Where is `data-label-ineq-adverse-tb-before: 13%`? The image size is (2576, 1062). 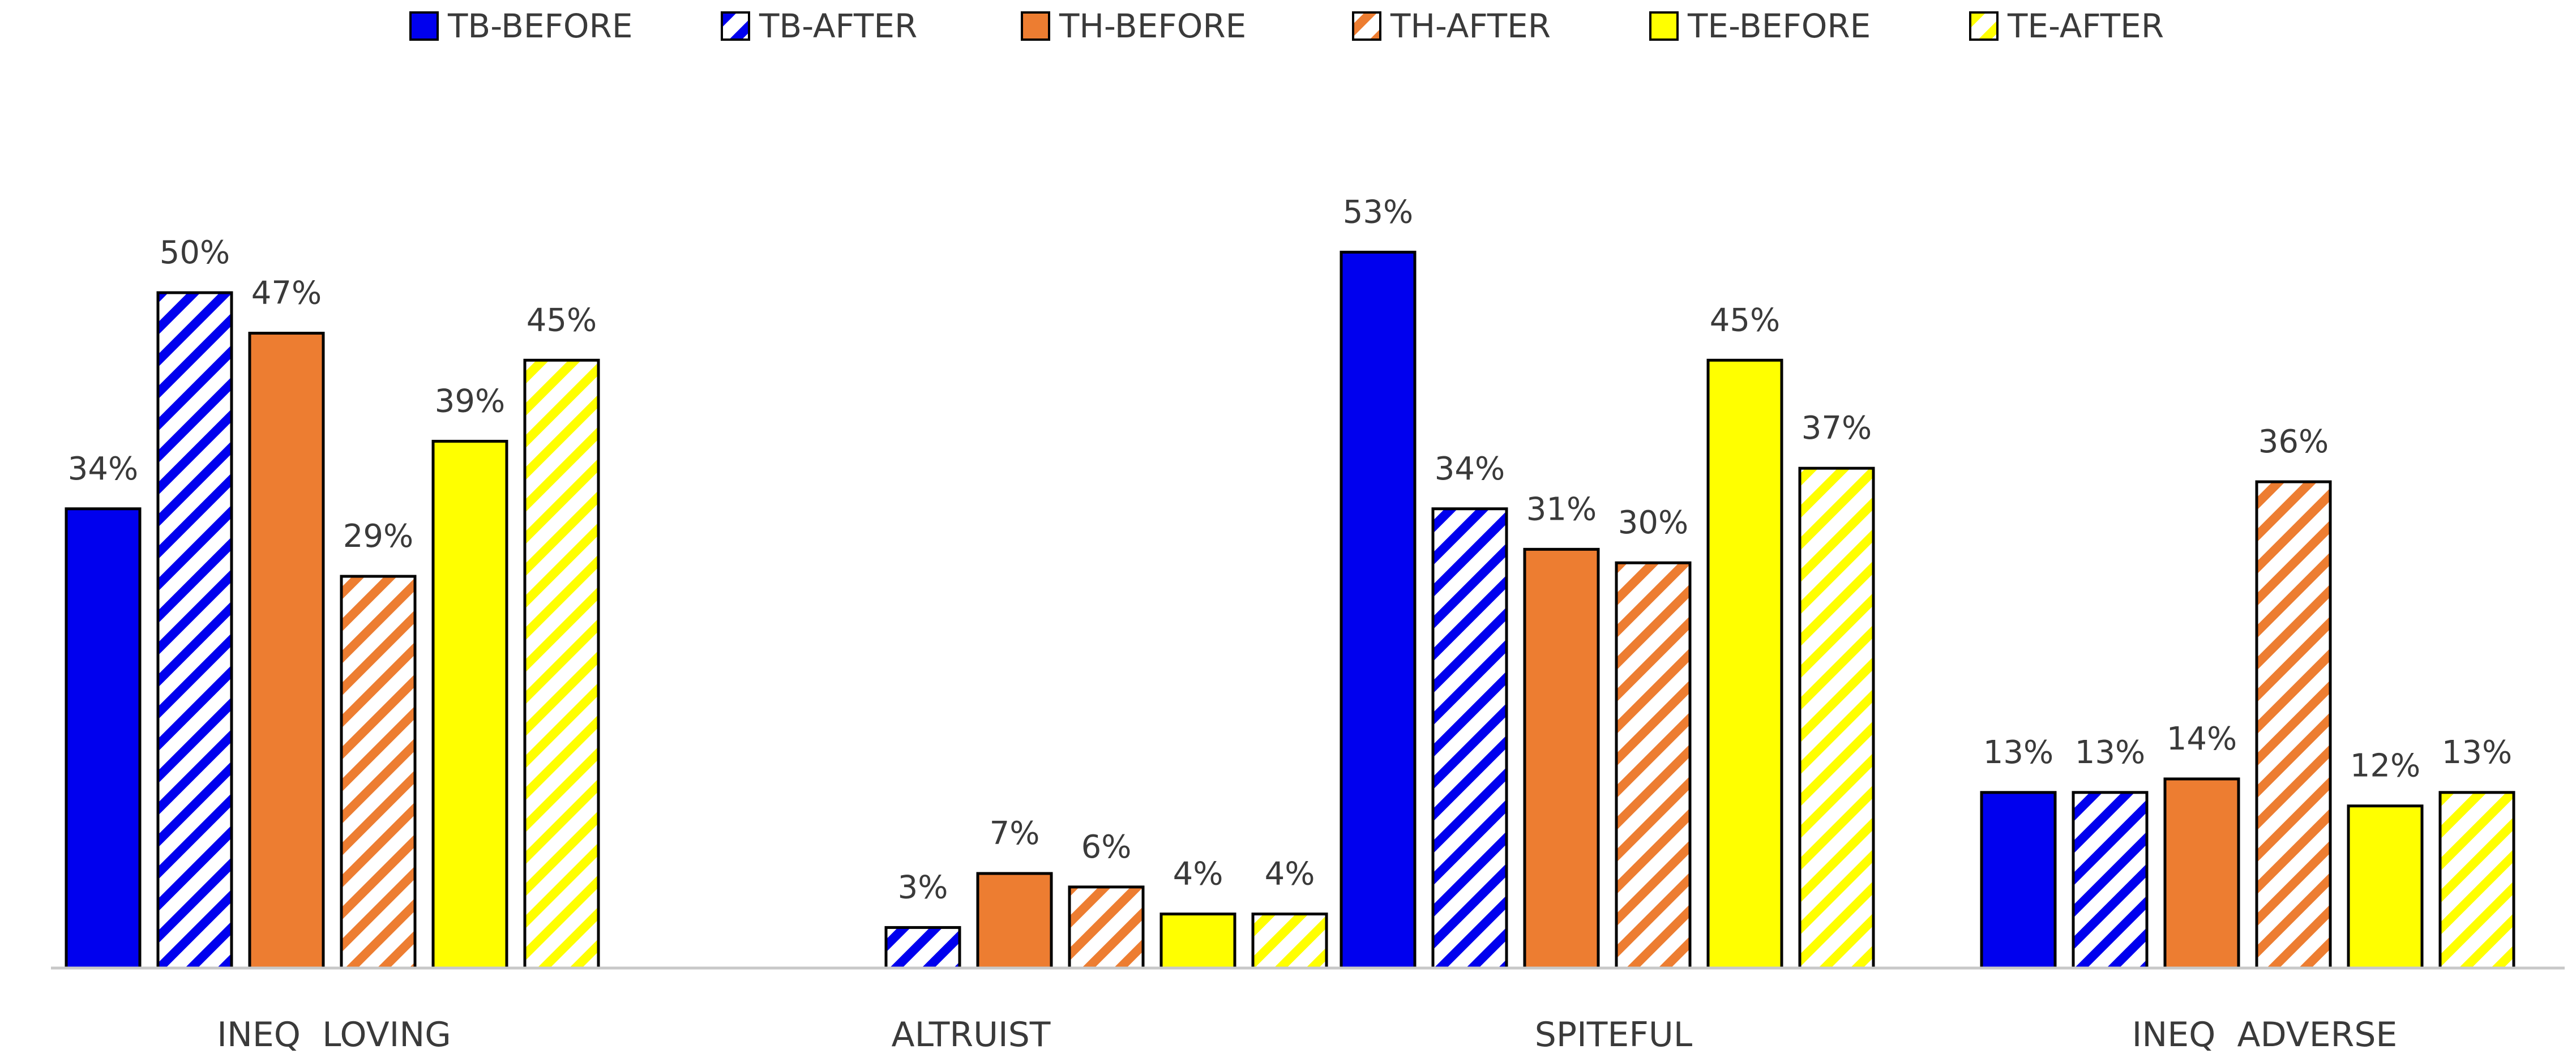 data-label-ineq-adverse-tb-before: 13% is located at coordinates (2018, 752).